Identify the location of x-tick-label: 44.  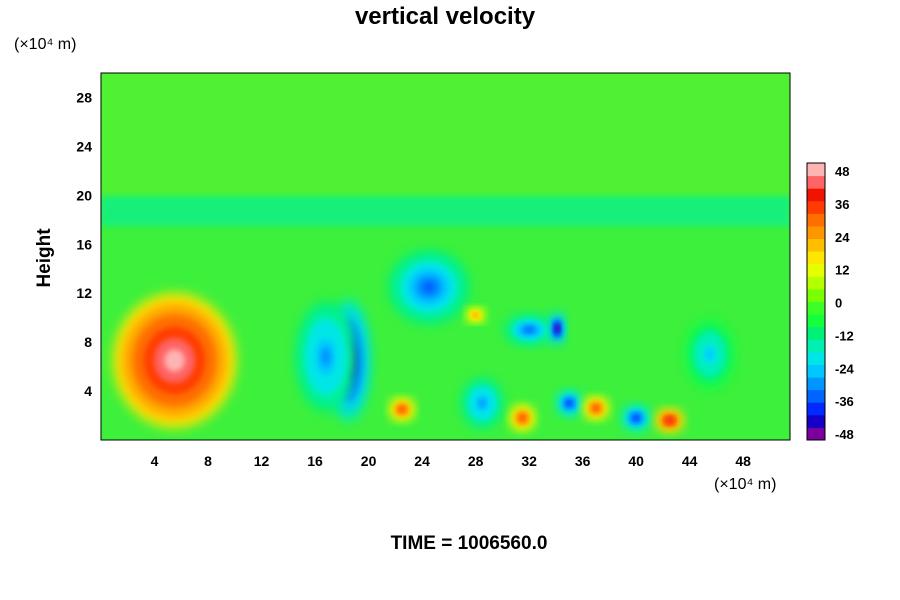
(690, 461).